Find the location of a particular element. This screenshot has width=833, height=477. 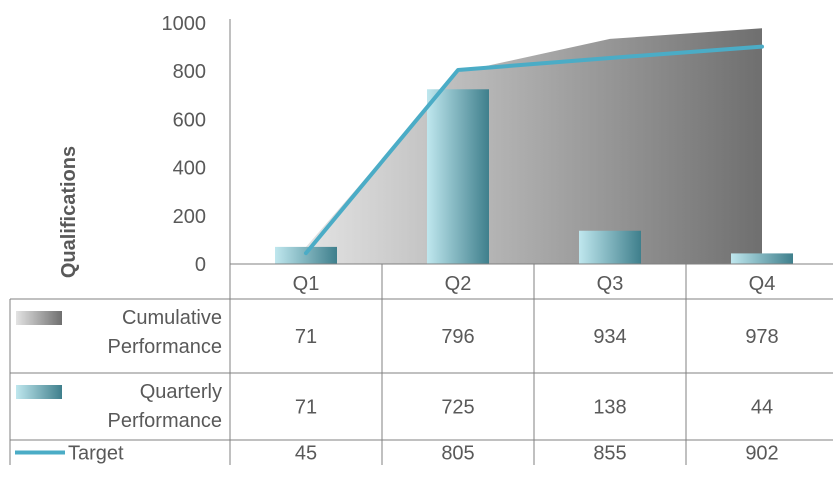

table-value-cell: 44 is located at coordinates (762, 408).